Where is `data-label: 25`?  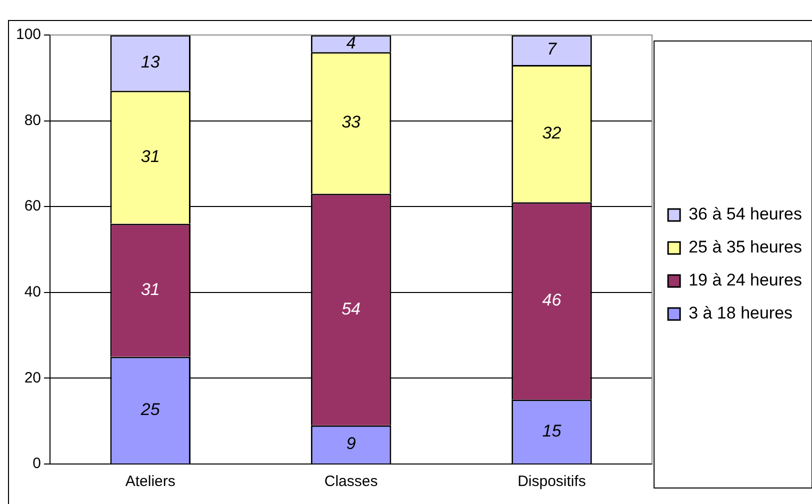
data-label: 25 is located at coordinates (150, 409).